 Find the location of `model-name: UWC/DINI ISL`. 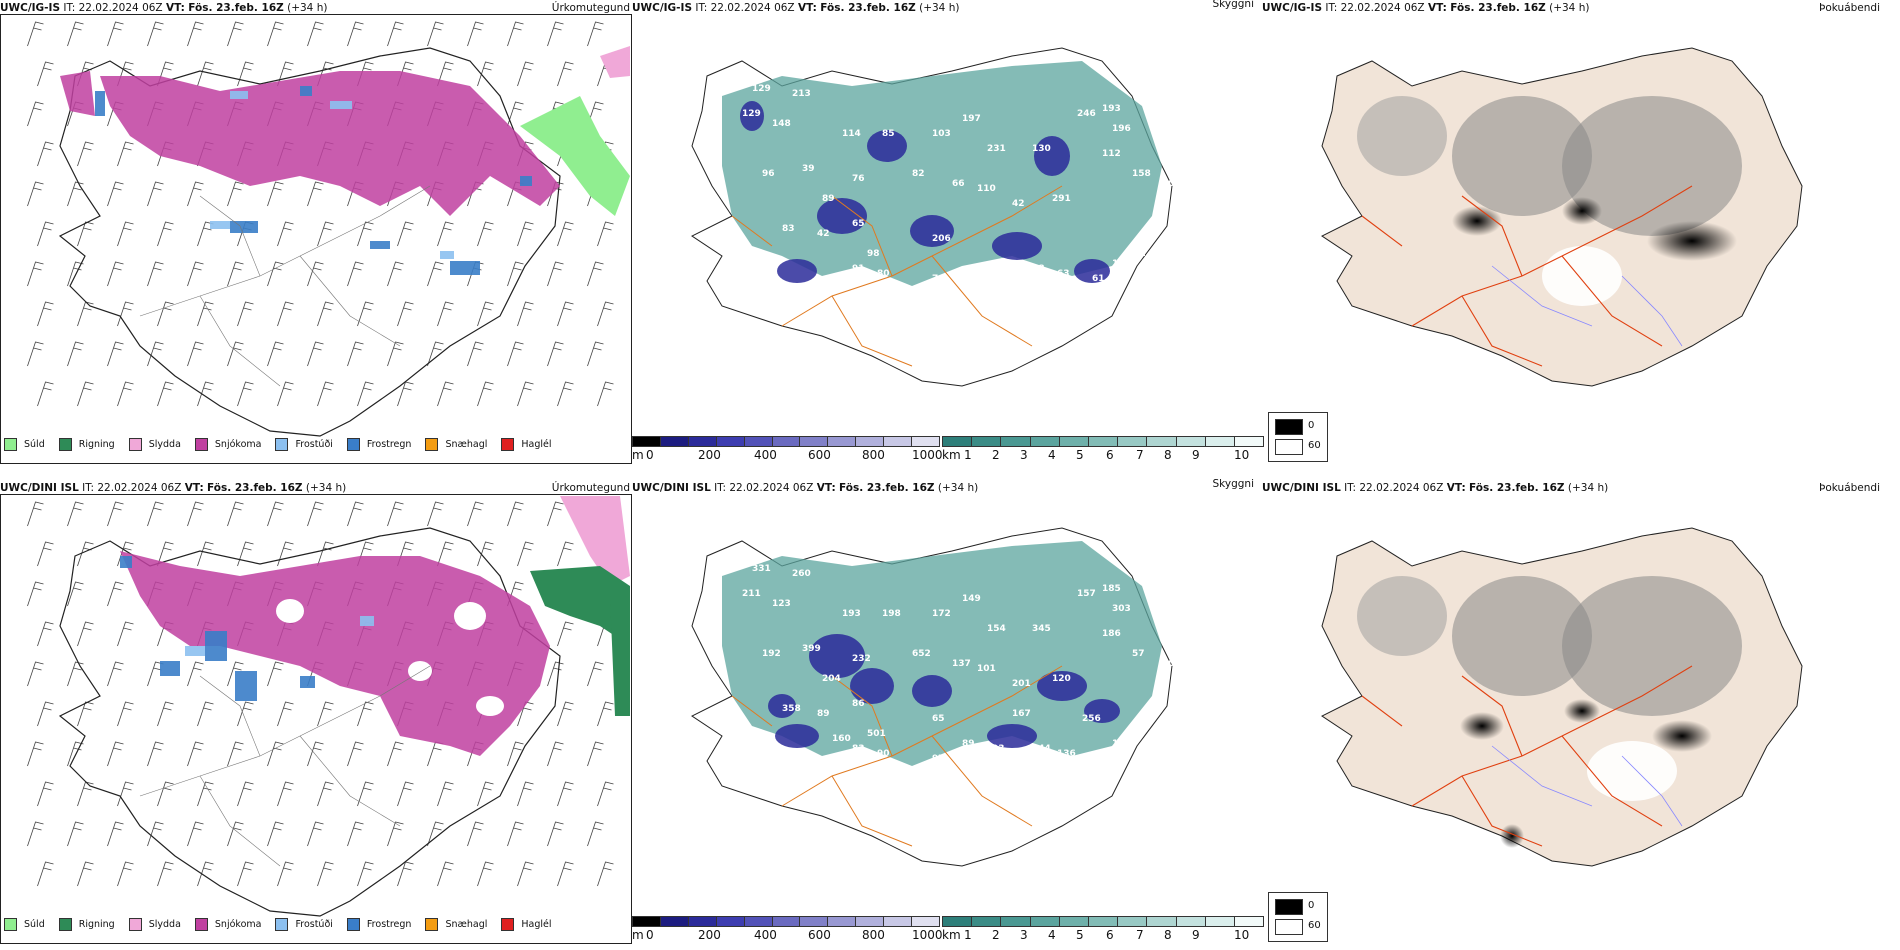

model-name: UWC/DINI ISL is located at coordinates (671, 488).